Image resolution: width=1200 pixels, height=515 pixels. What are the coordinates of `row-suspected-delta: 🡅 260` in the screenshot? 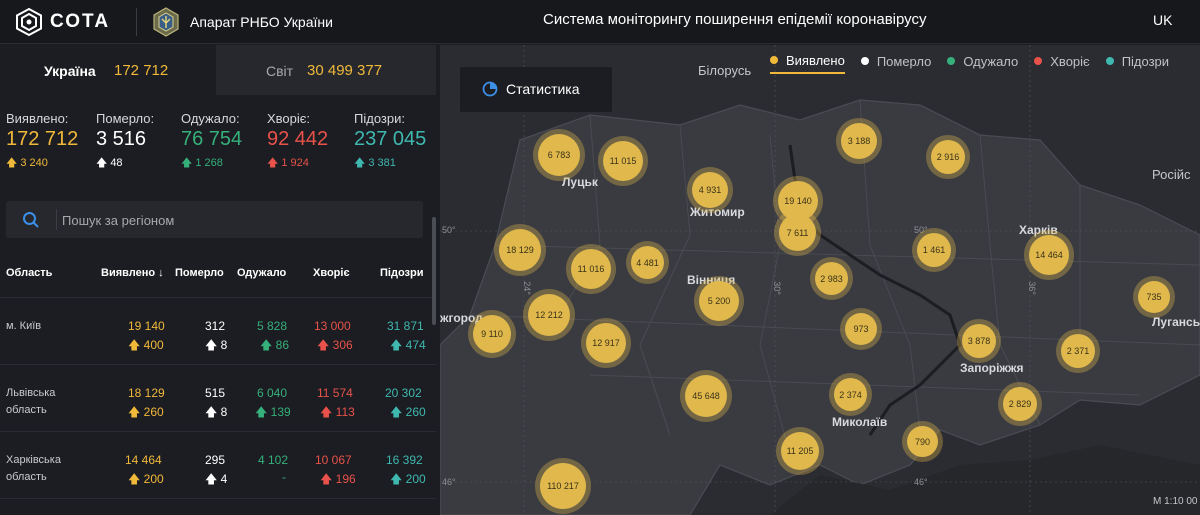 It's located at (408, 412).